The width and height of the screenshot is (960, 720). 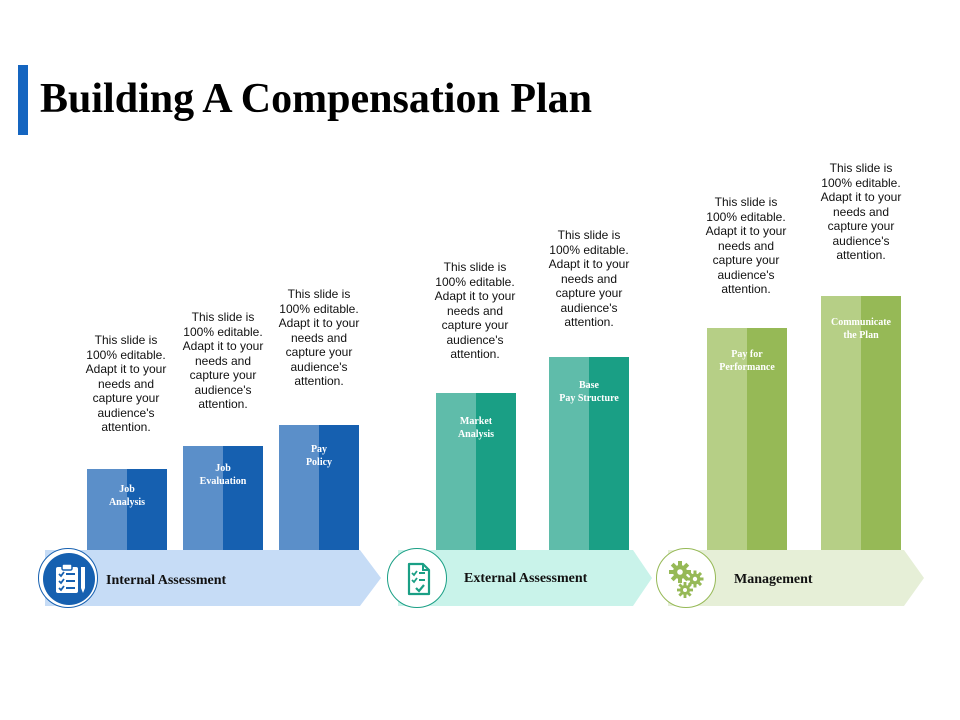 What do you see at coordinates (589, 385) in the screenshot?
I see `bar-label-line: Base` at bounding box center [589, 385].